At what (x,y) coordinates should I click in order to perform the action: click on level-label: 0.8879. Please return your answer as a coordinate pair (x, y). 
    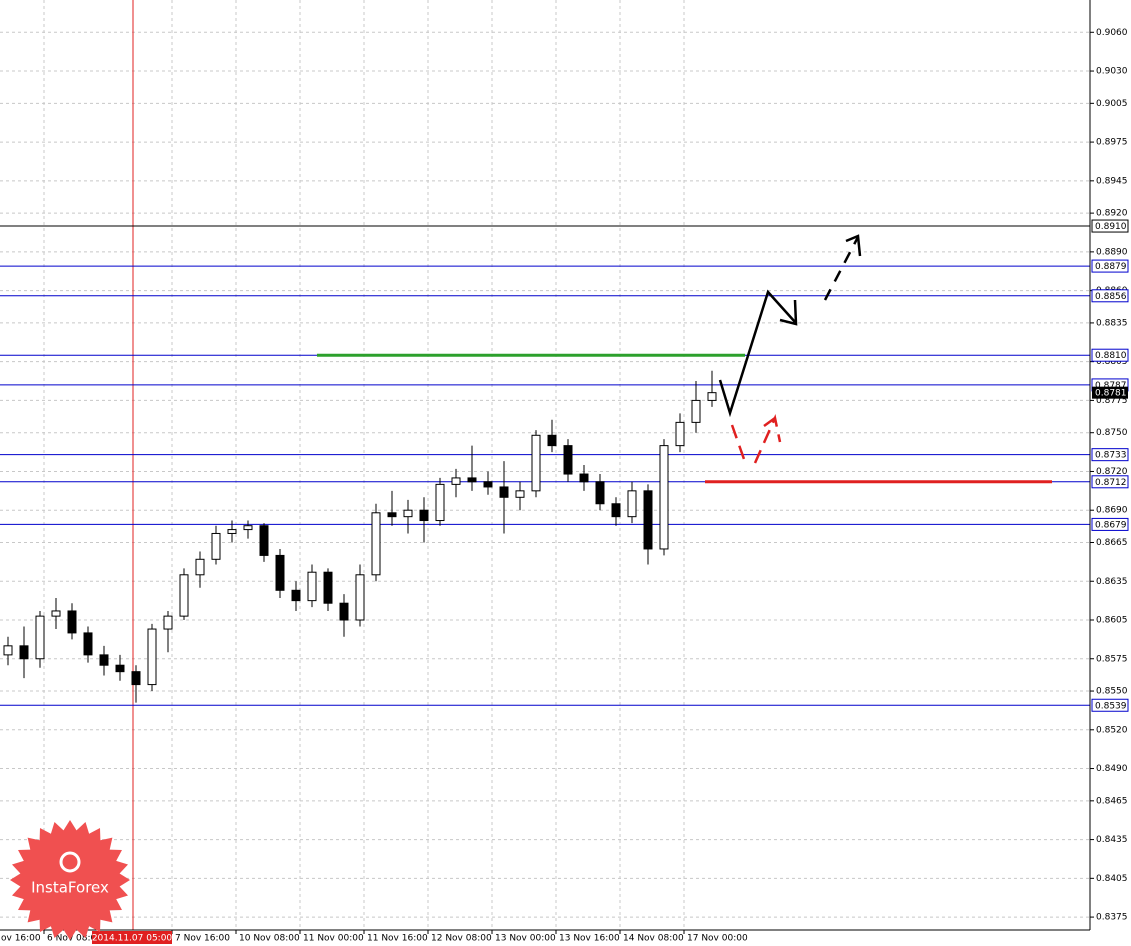
    Looking at the image, I should click on (1111, 267).